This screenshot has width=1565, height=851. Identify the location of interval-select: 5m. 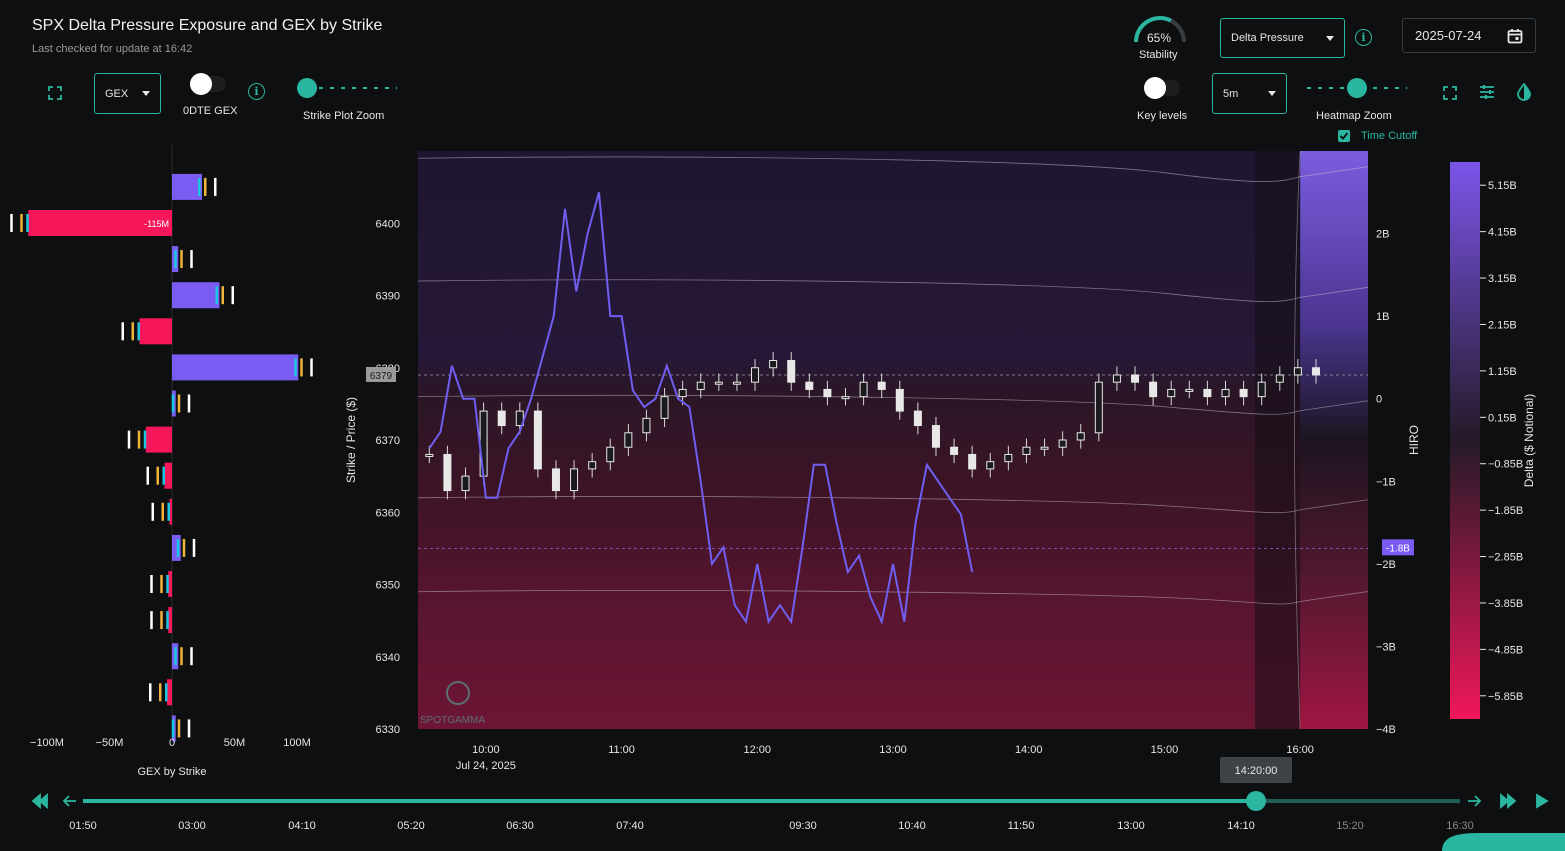
(1249, 93).